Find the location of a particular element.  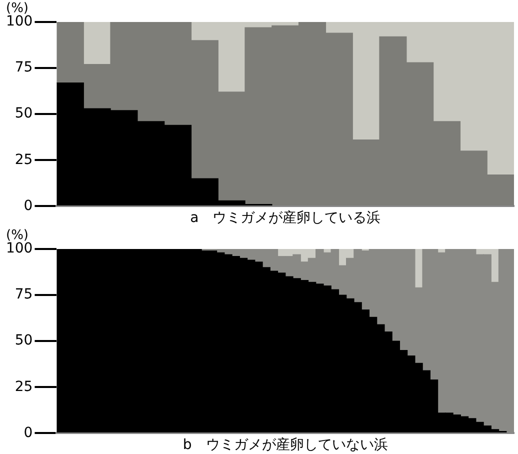

x-axis-title: b ウミガメが産卵していない浜 is located at coordinates (285, 445).